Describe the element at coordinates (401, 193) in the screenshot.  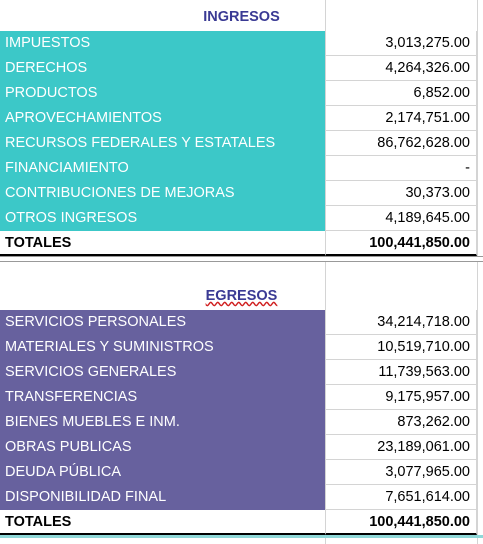
I see `row-value: 30,373.00` at that location.